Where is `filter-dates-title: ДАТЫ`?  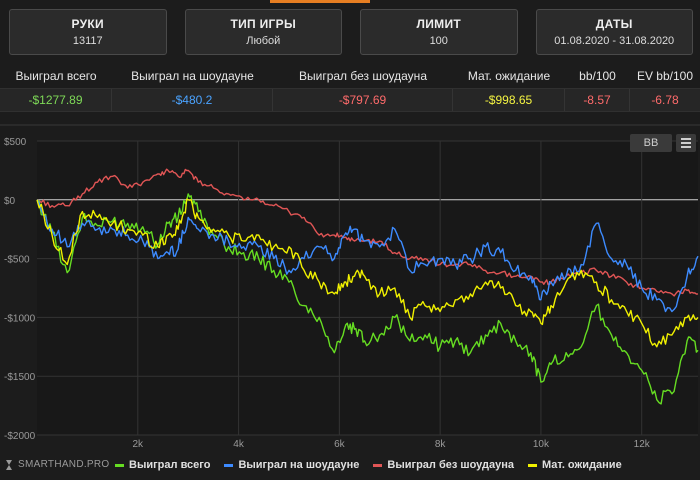
filter-dates-title: ДАТЫ is located at coordinates (614, 24).